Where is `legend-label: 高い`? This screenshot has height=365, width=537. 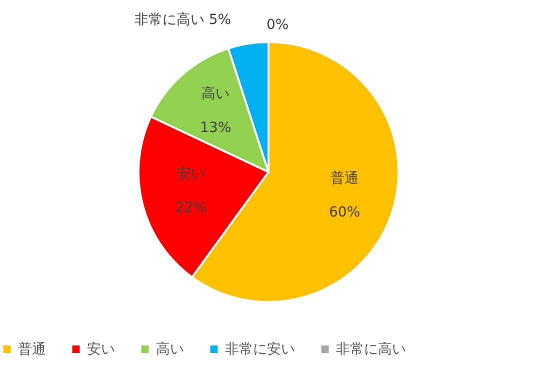 legend-label: 高い is located at coordinates (170, 349).